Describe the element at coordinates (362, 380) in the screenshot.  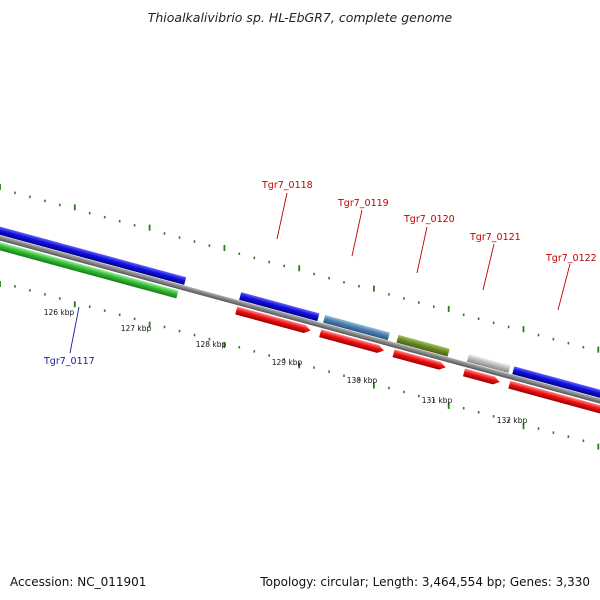
I see `kbp-label: 130 kbp` at that location.